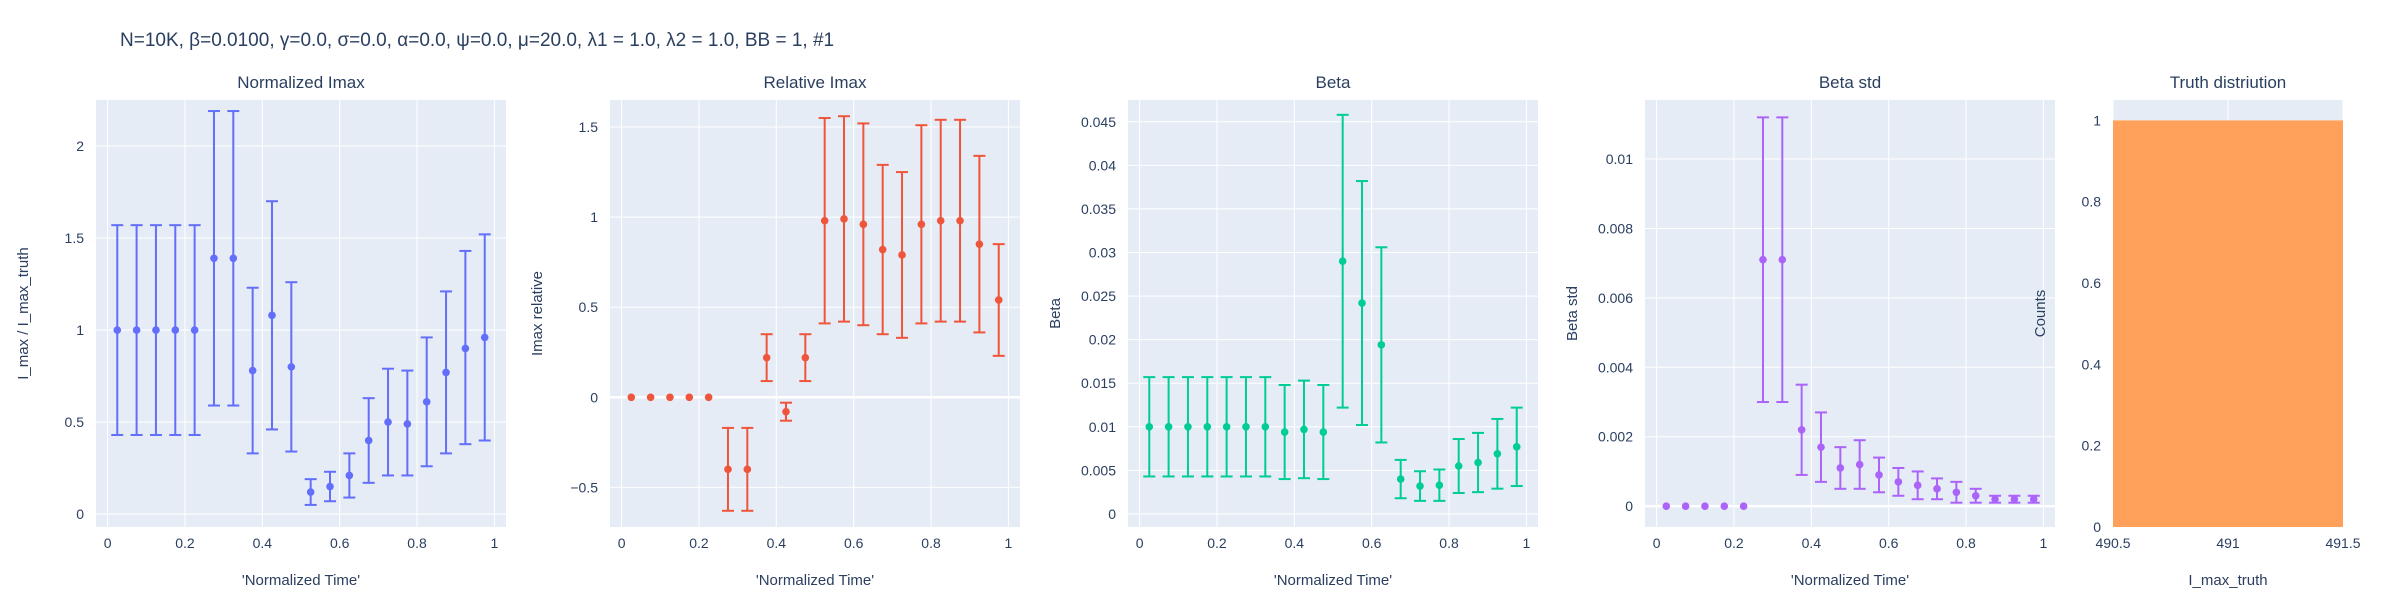 Image resolution: width=2400 pixels, height=600 pixels. Describe the element at coordinates (2040, 314) in the screenshot. I see `y-axis-label: Counts` at that location.